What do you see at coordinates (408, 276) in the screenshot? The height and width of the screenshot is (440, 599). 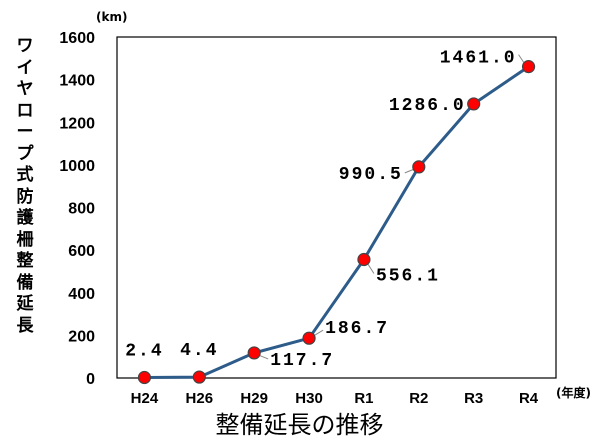 I see `data-label: 556.1` at bounding box center [408, 276].